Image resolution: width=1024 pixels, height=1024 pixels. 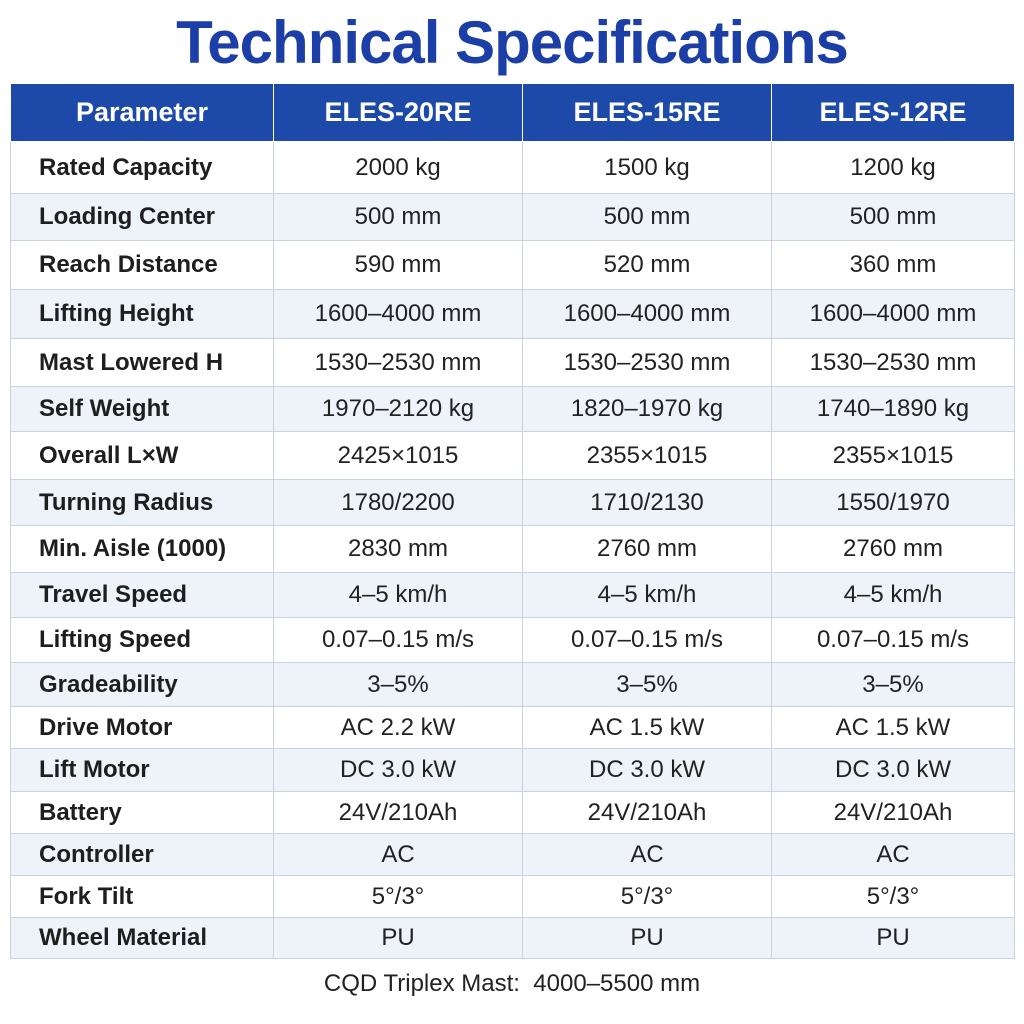 What do you see at coordinates (142, 112) in the screenshot?
I see `column-header: Parameter` at bounding box center [142, 112].